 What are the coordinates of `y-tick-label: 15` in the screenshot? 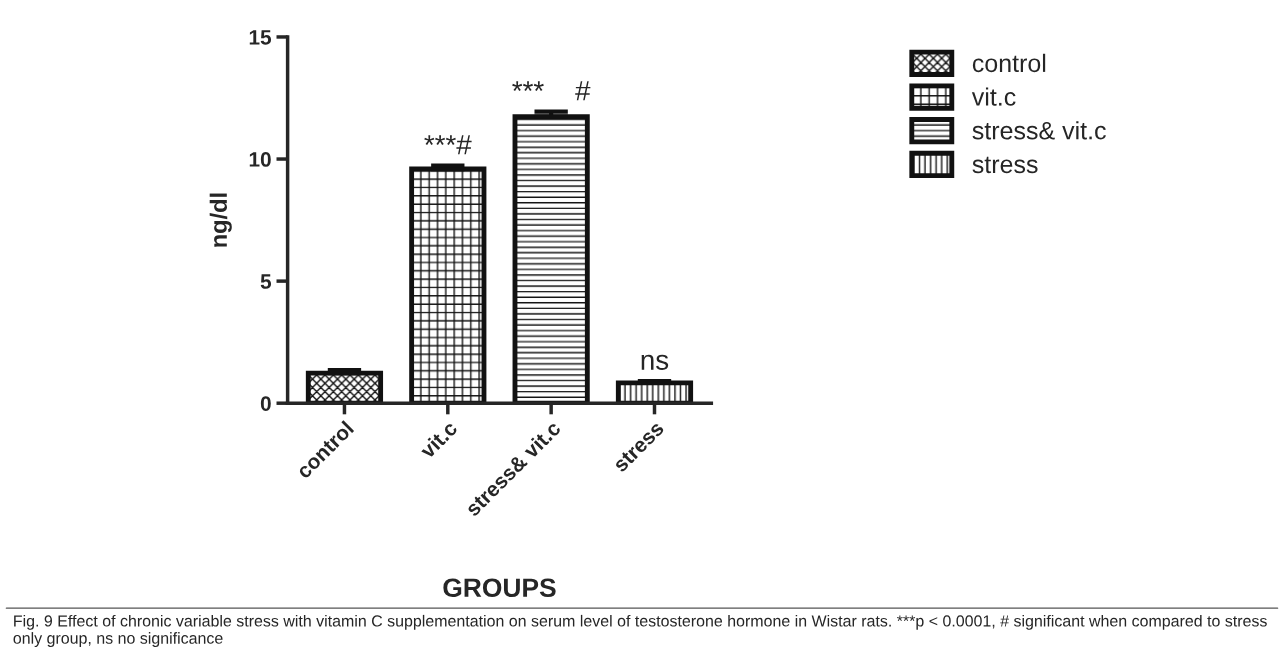 It's located at (260, 37).